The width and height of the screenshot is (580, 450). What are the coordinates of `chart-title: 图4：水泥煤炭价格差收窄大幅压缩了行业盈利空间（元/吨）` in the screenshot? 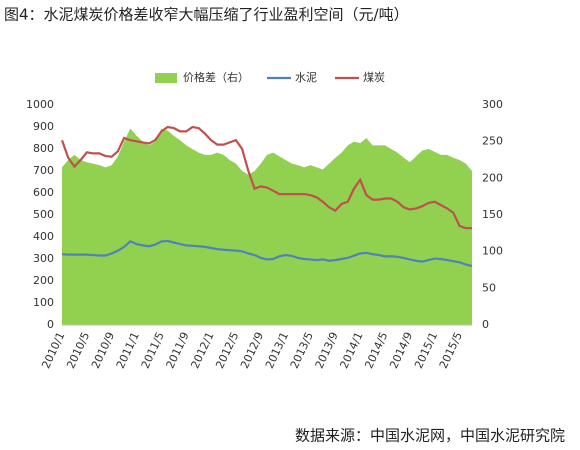 It's located at (206, 15).